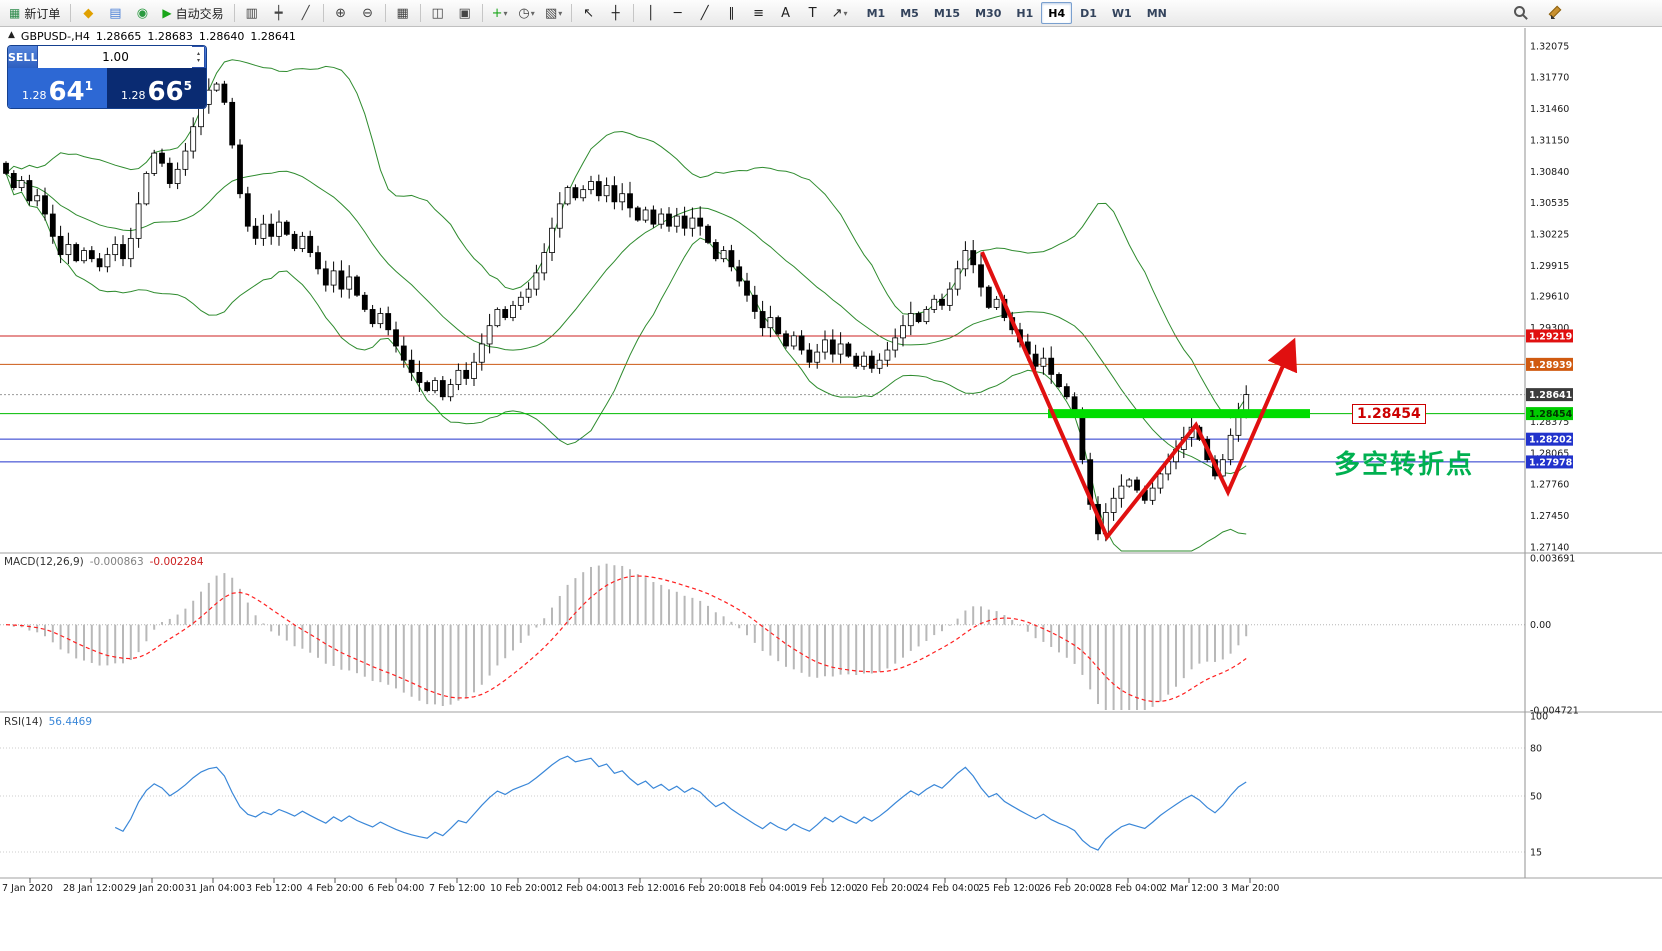 The height and width of the screenshot is (951, 1662). I want to click on metaeditor-icon: ◆, so click(88, 13).